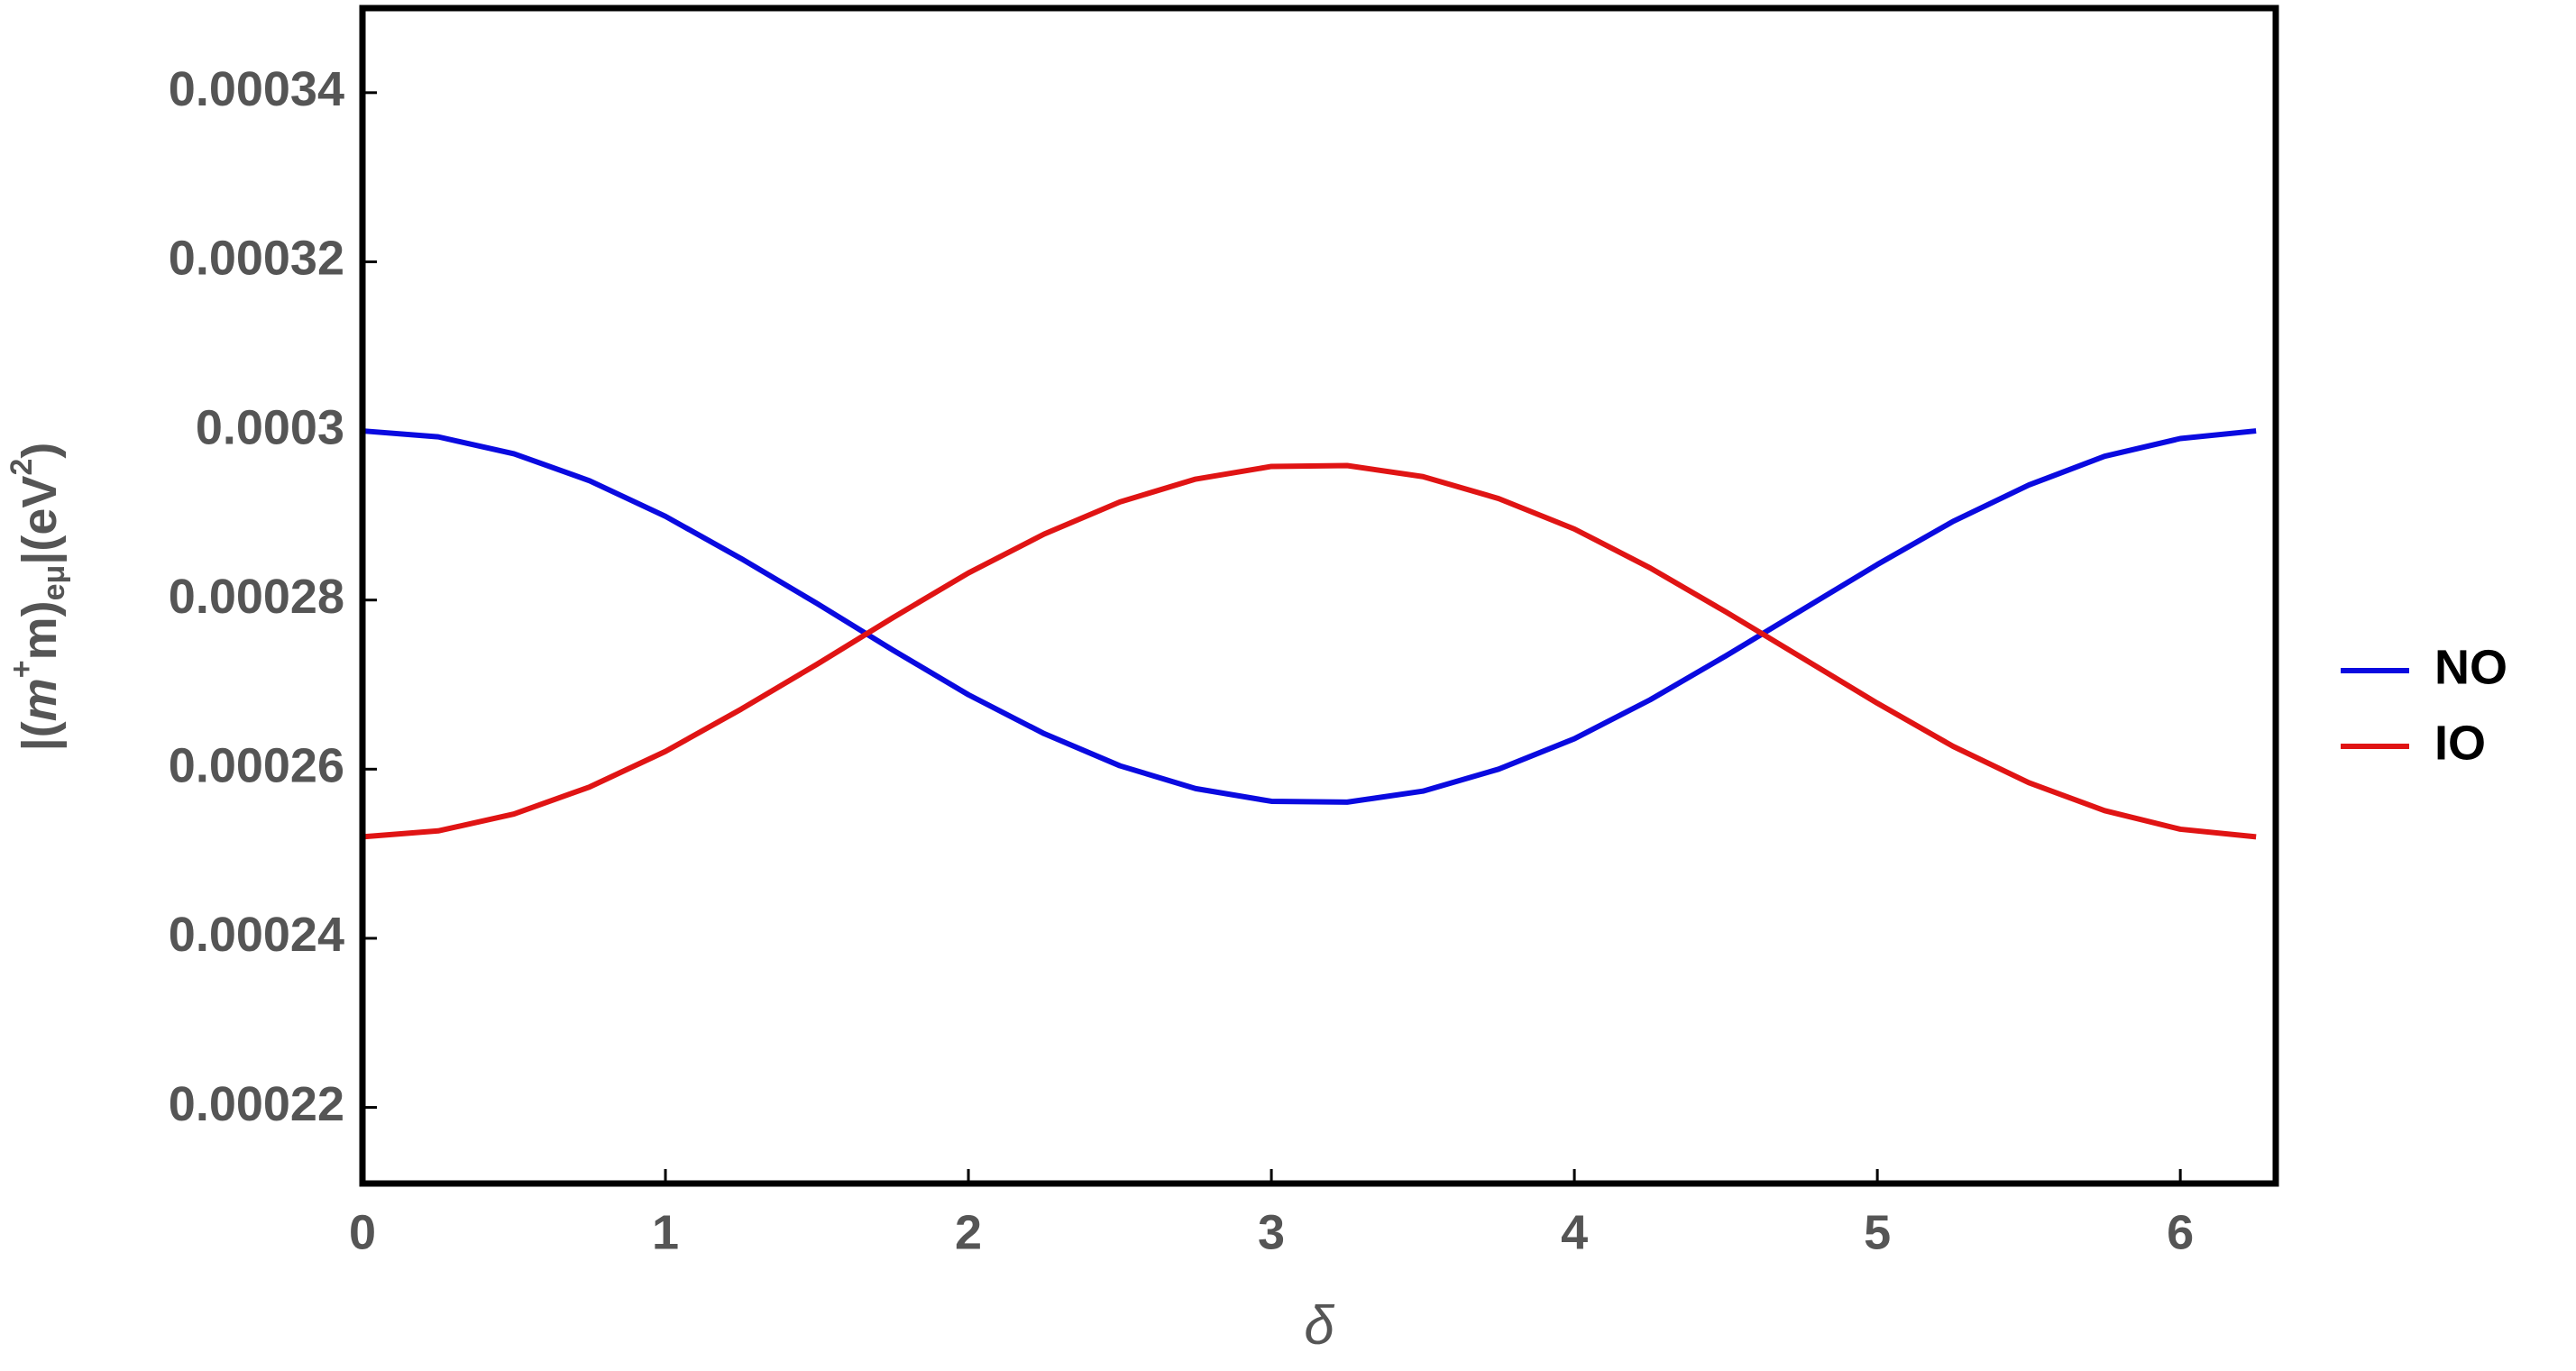 Image resolution: width=2576 pixels, height=1371 pixels. I want to click on legend-label: NO, so click(2470, 667).